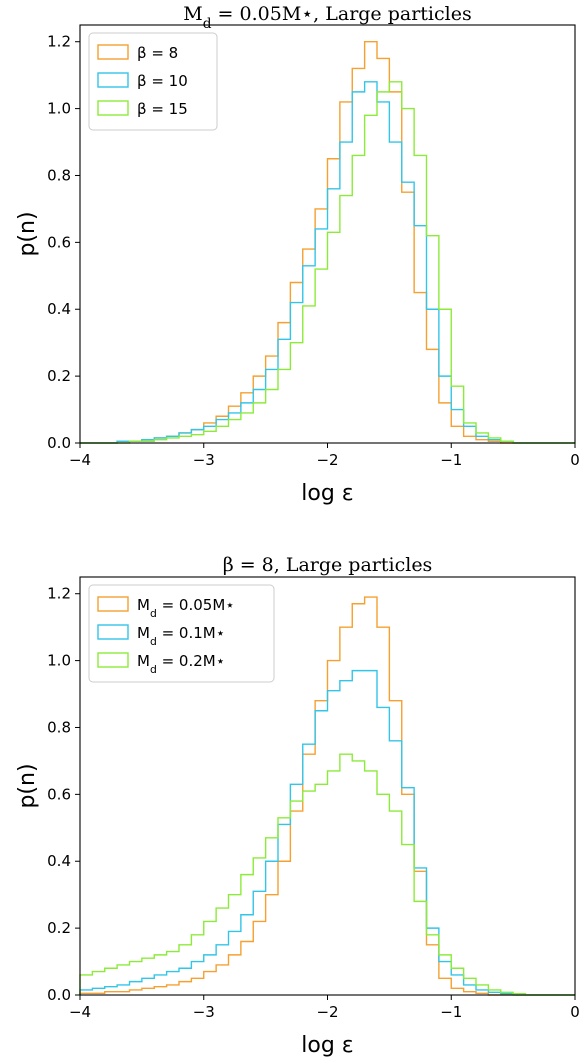 Image resolution: width=582 pixels, height=1060 pixels. What do you see at coordinates (181, 664) in the screenshot?
I see `legend-label: Md = 0.2M⋆` at bounding box center [181, 664].